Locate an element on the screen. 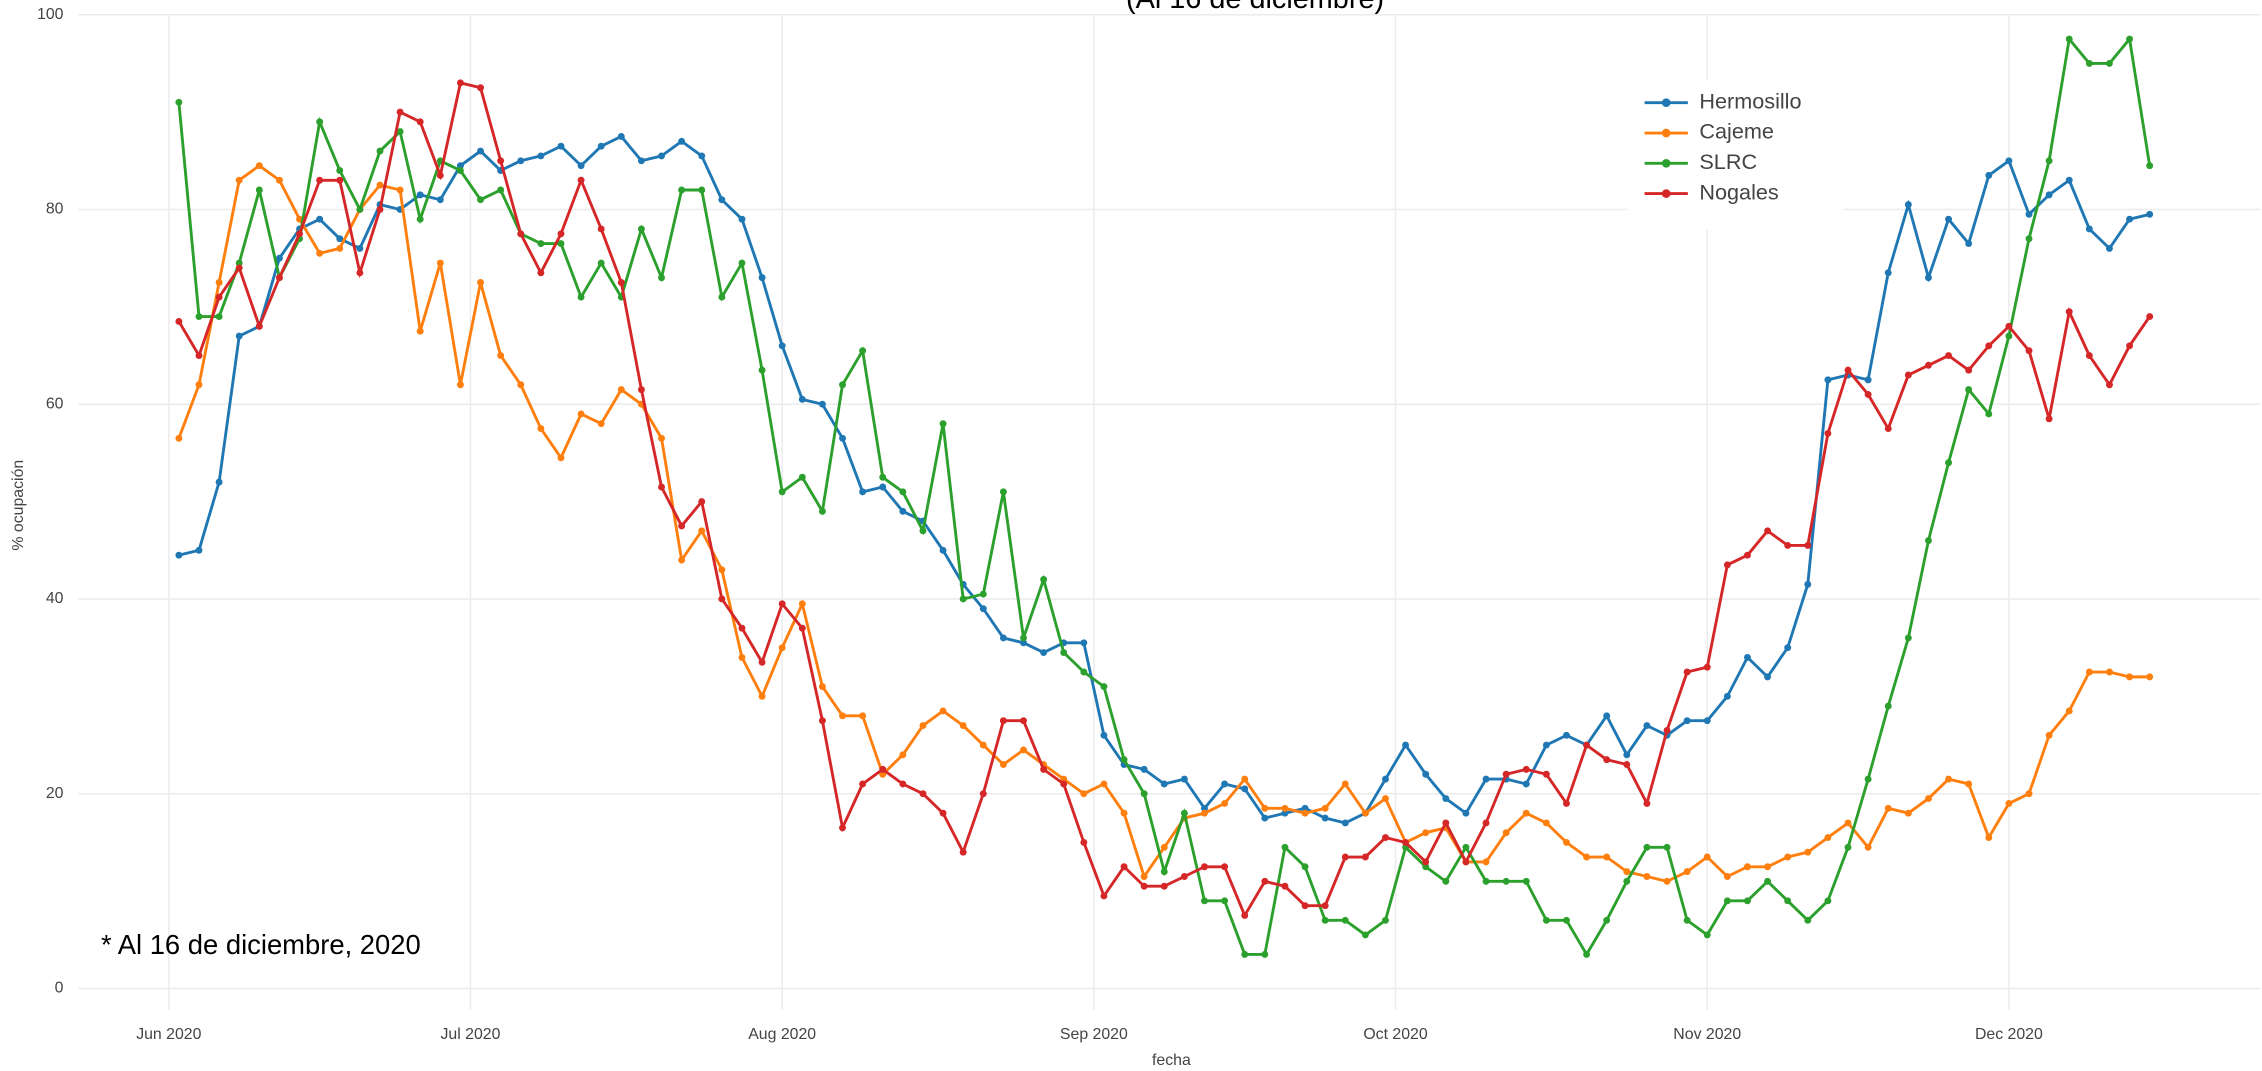  y-tick-label: 0 is located at coordinates (59, 988).